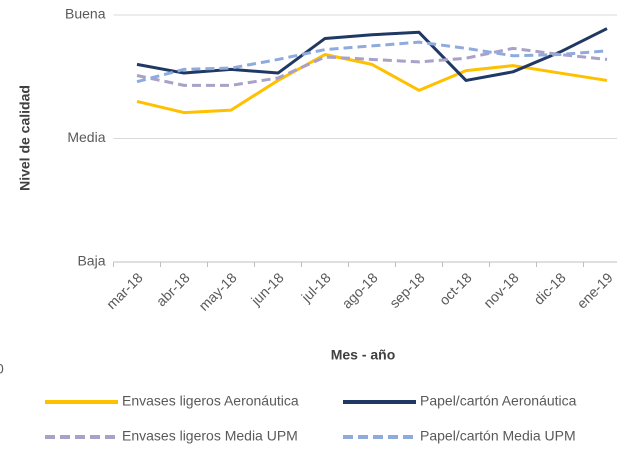  Describe the element at coordinates (91, 261) in the screenshot. I see `y-tick-label: Baja` at that location.